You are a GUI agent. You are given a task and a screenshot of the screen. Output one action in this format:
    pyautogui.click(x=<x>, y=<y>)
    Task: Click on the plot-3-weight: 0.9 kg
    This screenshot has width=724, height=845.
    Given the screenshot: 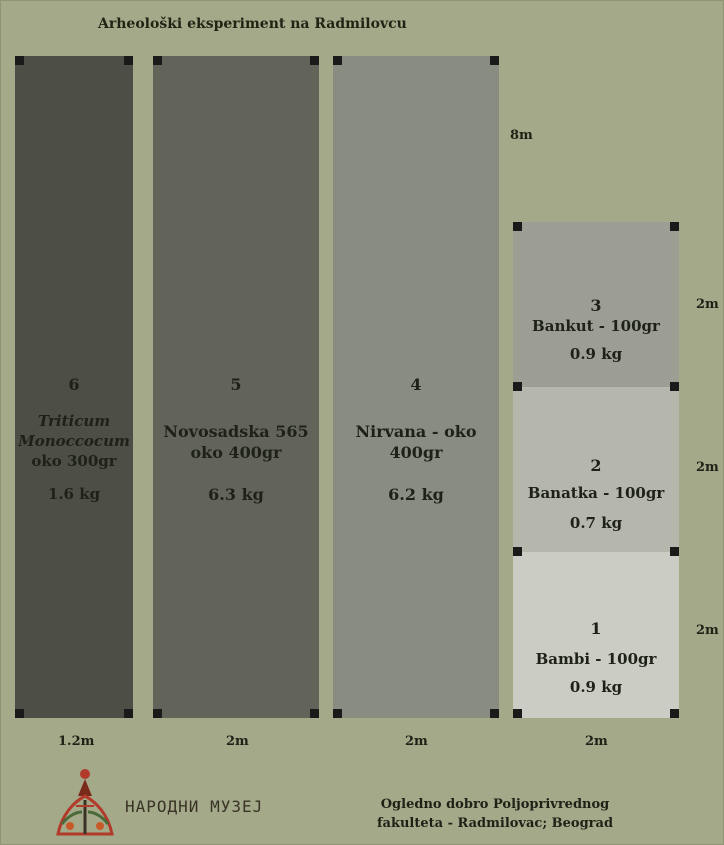 What is the action you would take?
    pyautogui.click(x=596, y=354)
    